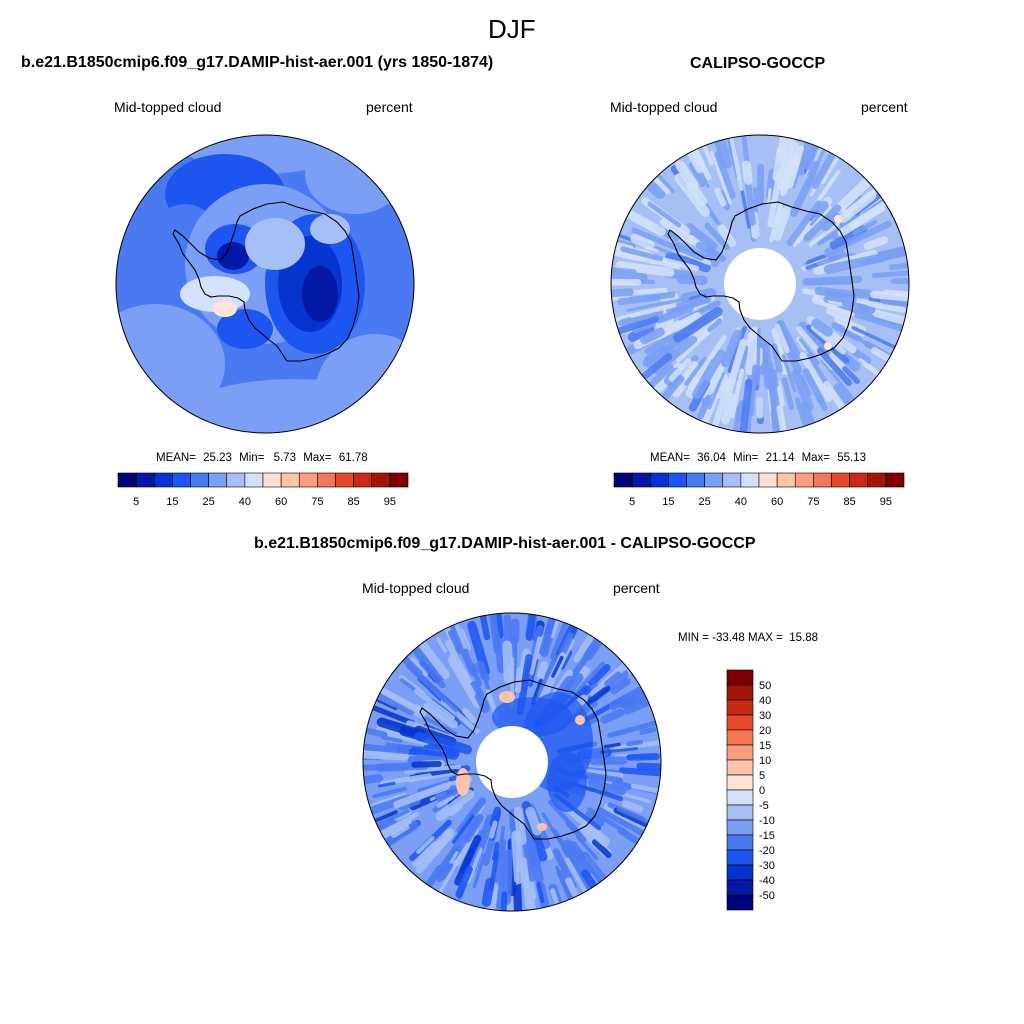 The width and height of the screenshot is (1024, 1024). Describe the element at coordinates (762, 791) in the screenshot. I see `colorbar-tick-label: 0` at that location.